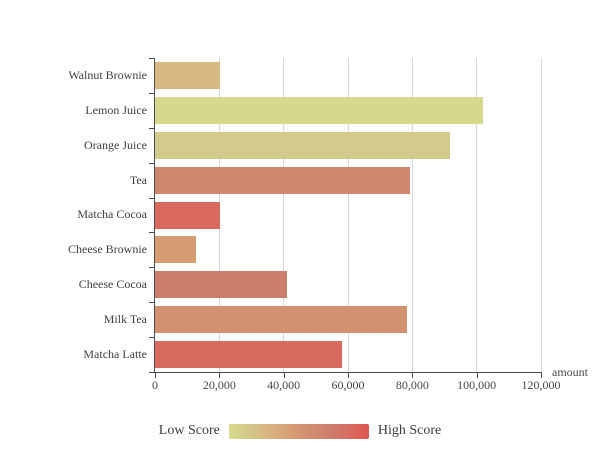 The image size is (600, 450). Describe the element at coordinates (107, 74) in the screenshot. I see `category-label-walnut-brownie: Walnut Brownie` at that location.